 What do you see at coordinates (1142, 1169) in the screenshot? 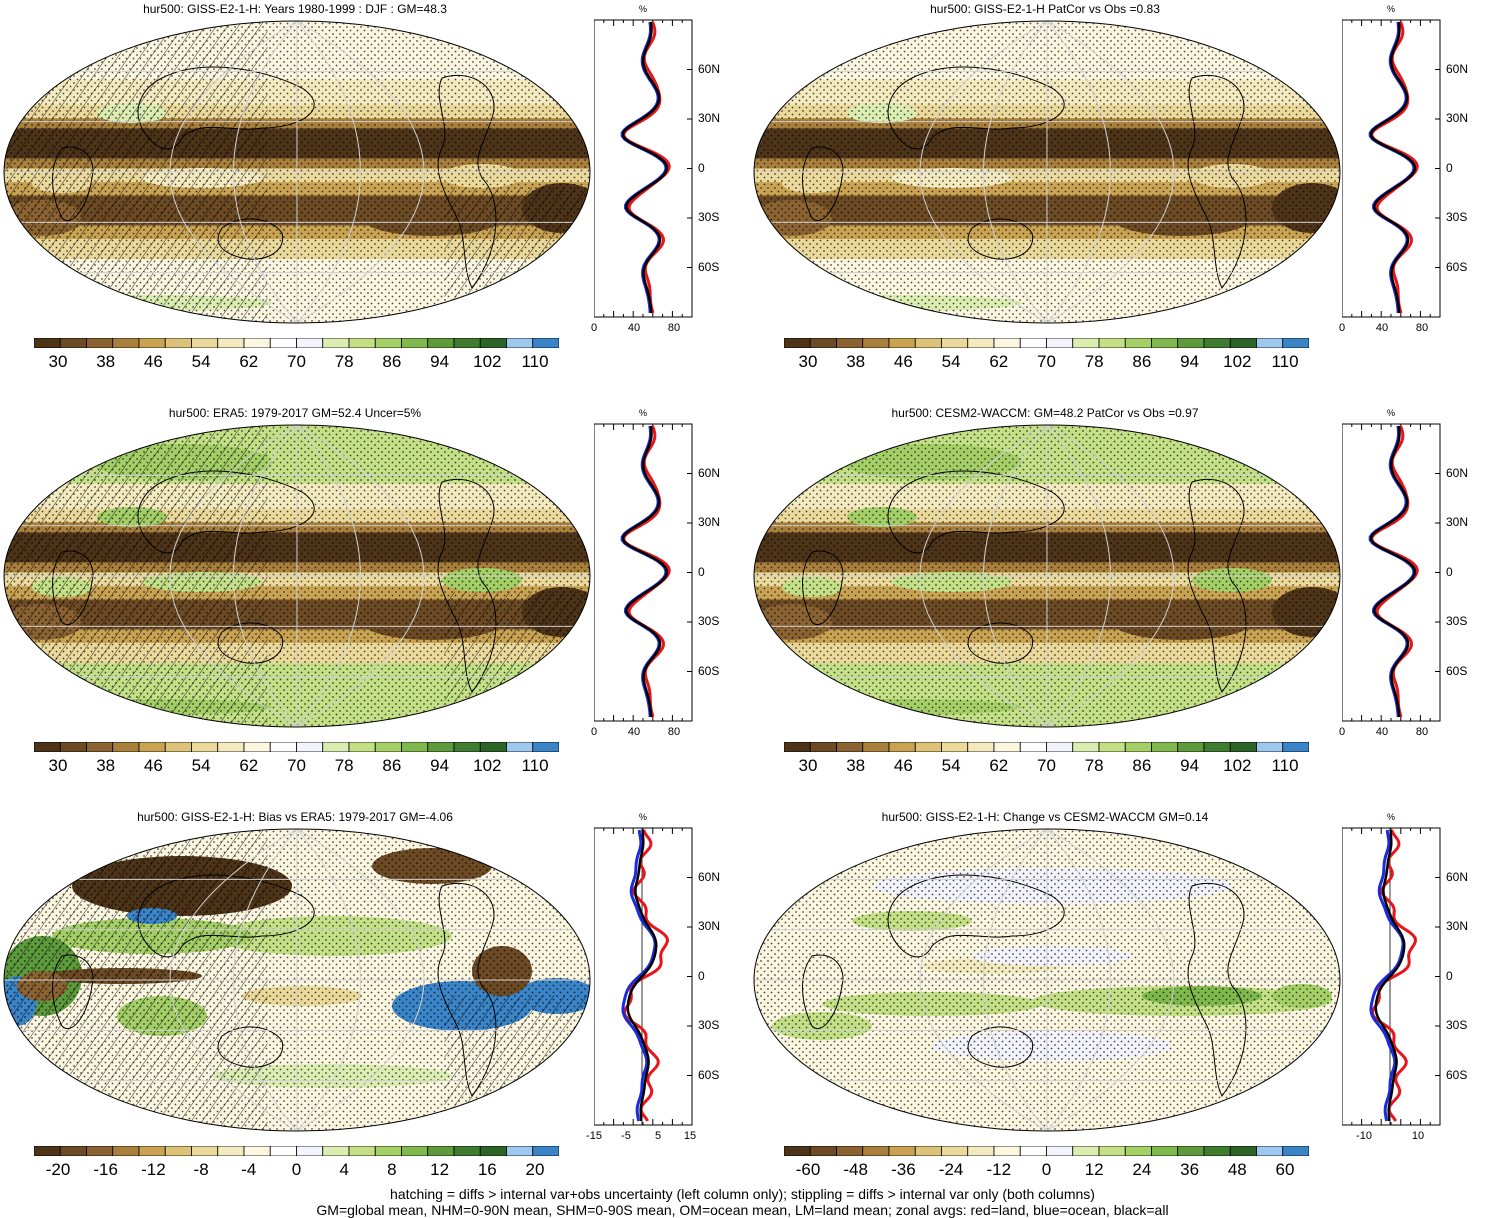
I see `colorbar-tick-label: 24` at bounding box center [1142, 1169].